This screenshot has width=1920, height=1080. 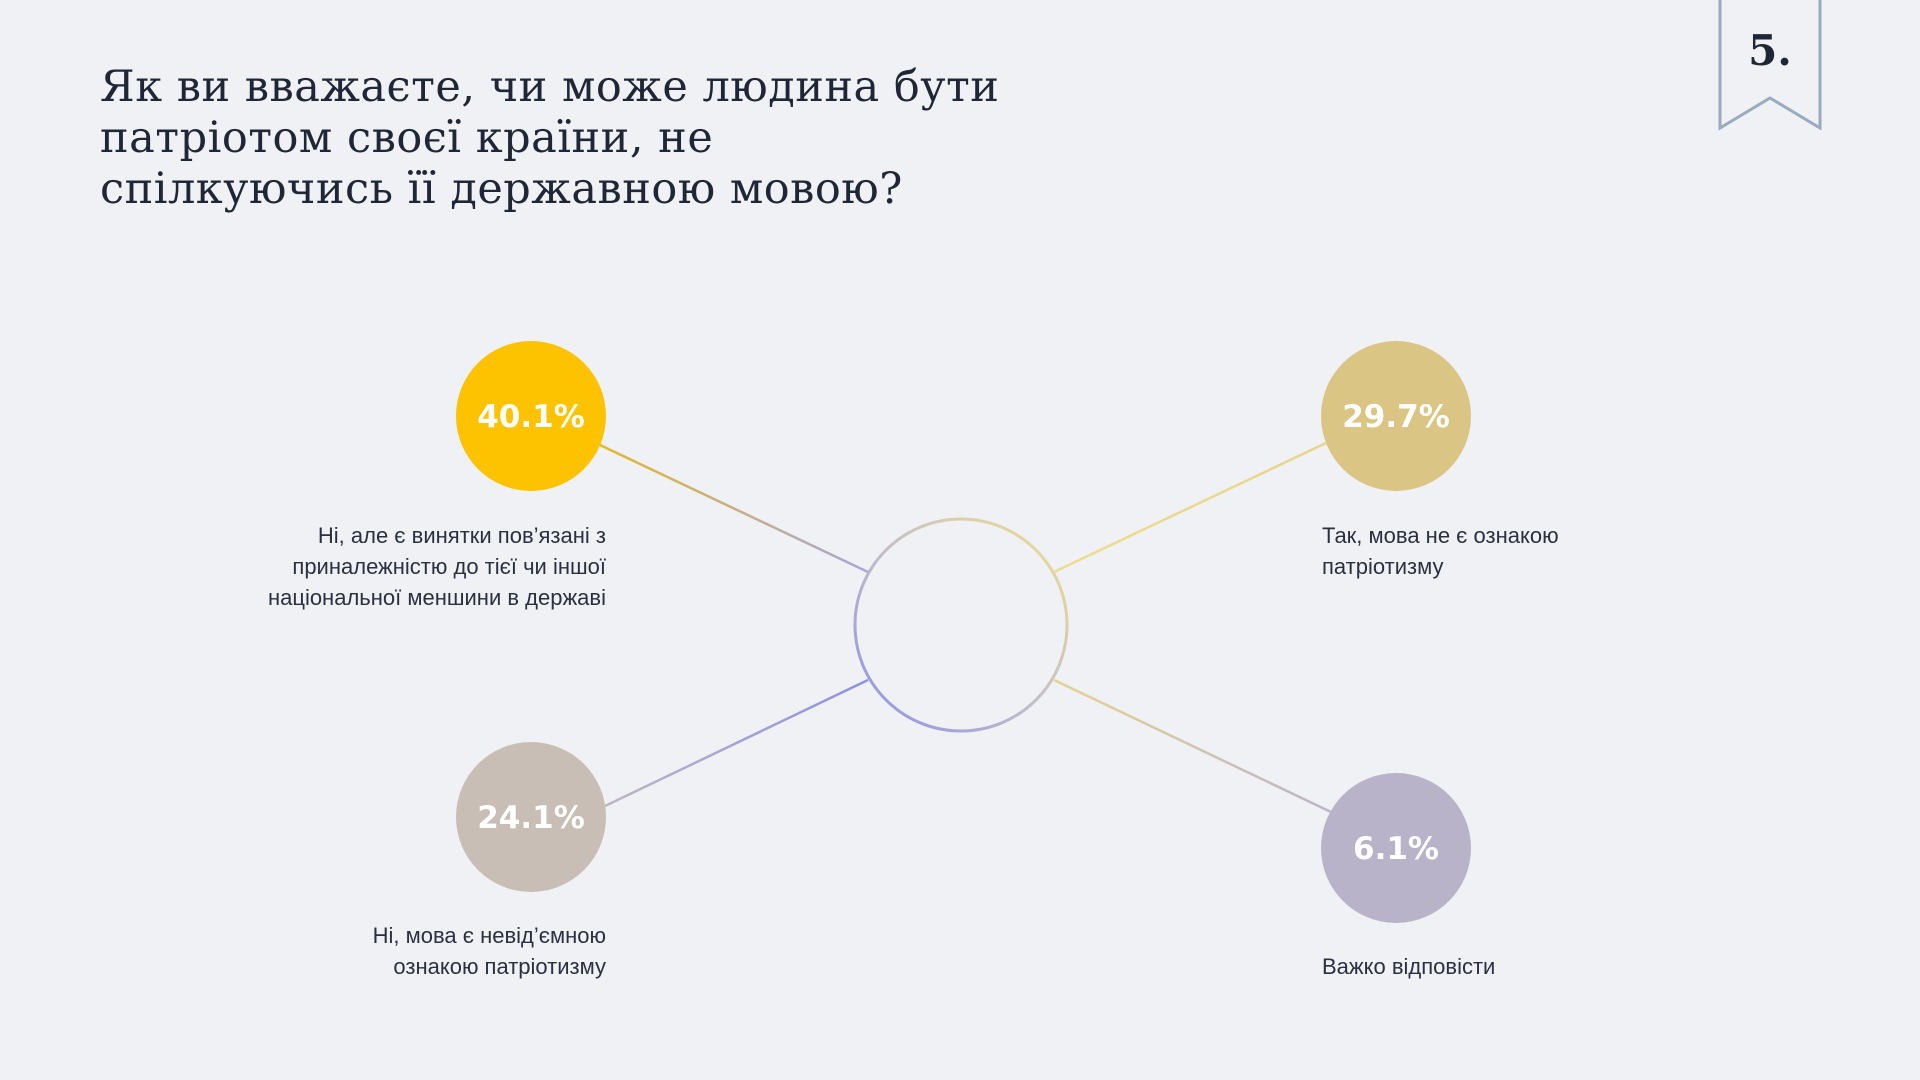 What do you see at coordinates (1770, 50) in the screenshot?
I see `page-number: 5.` at bounding box center [1770, 50].